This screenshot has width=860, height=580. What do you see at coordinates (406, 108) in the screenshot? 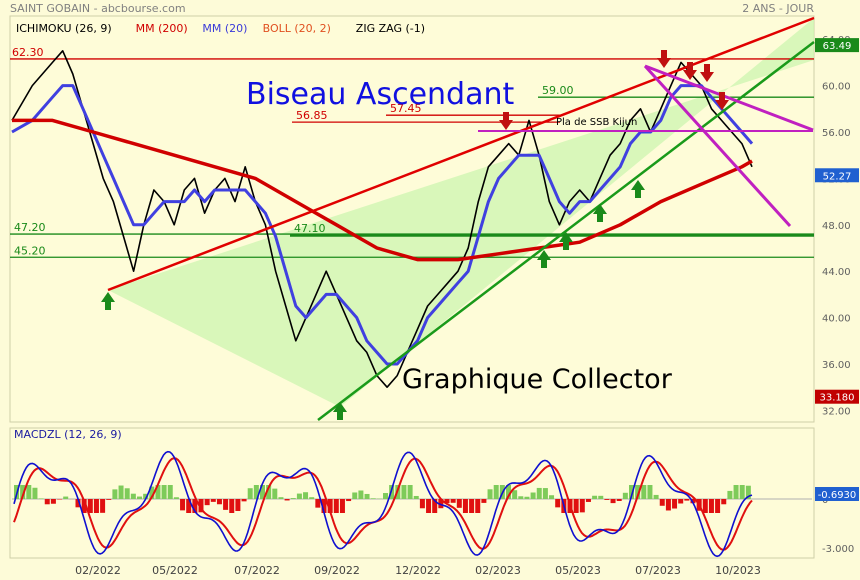
I see `level-label-2: 57.45` at bounding box center [406, 108].